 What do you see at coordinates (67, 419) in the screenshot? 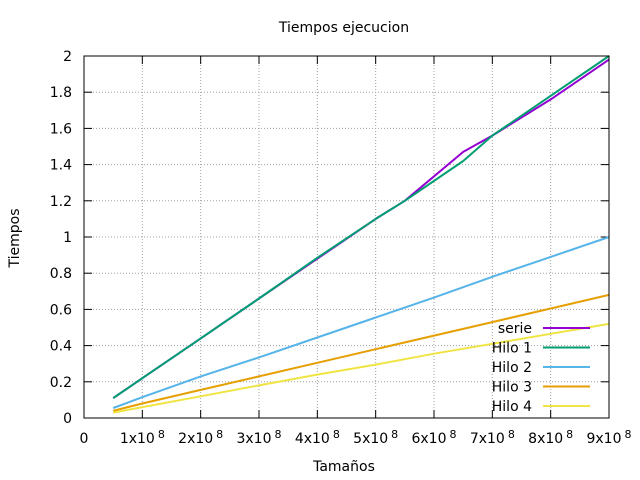
I see `y-tick-label: 0` at bounding box center [67, 419].